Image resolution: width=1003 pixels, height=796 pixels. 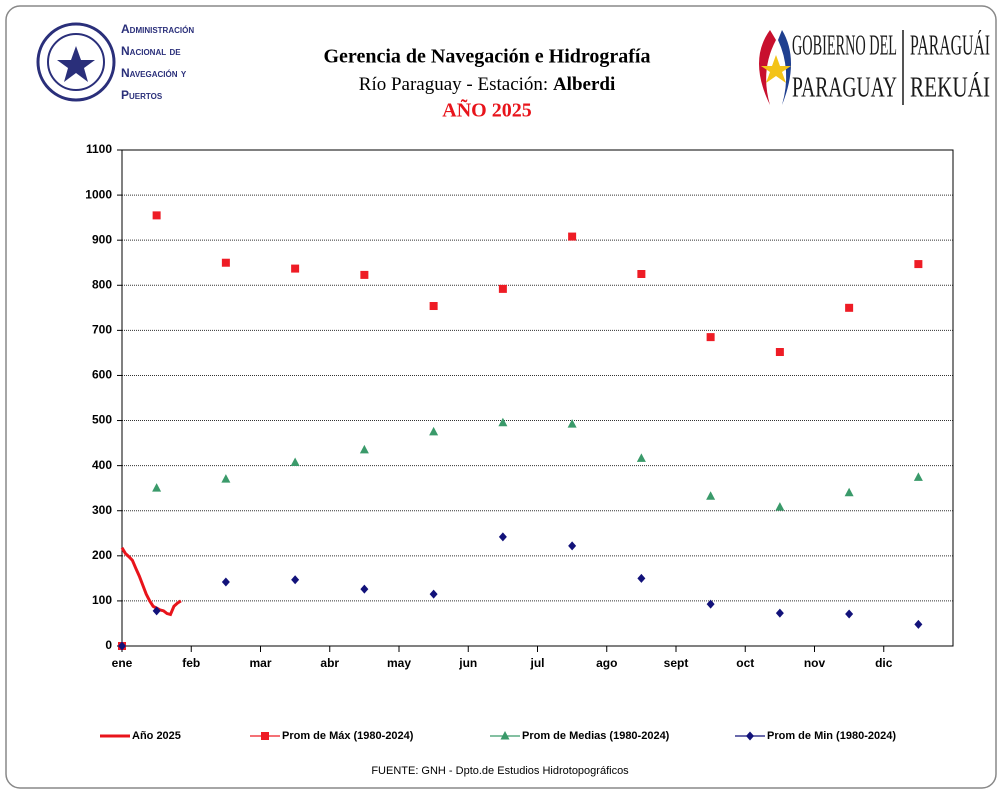 I want to click on y-tick-label: 300, so click(x=102, y=510).